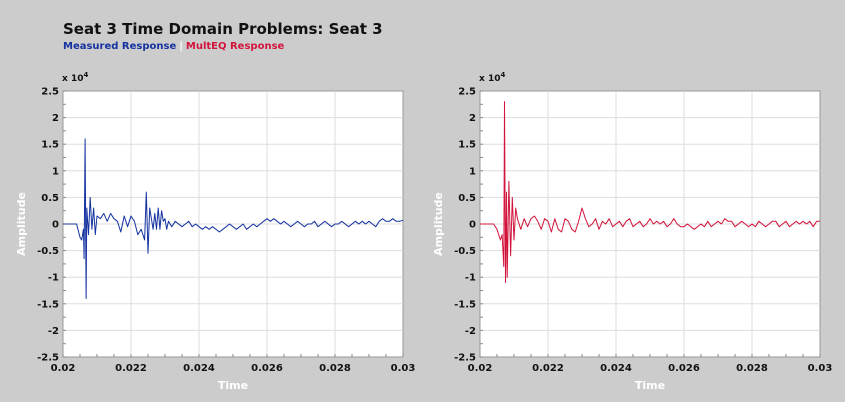  I want to click on legend: Measured Response | MultEQ Response, so click(173, 46).